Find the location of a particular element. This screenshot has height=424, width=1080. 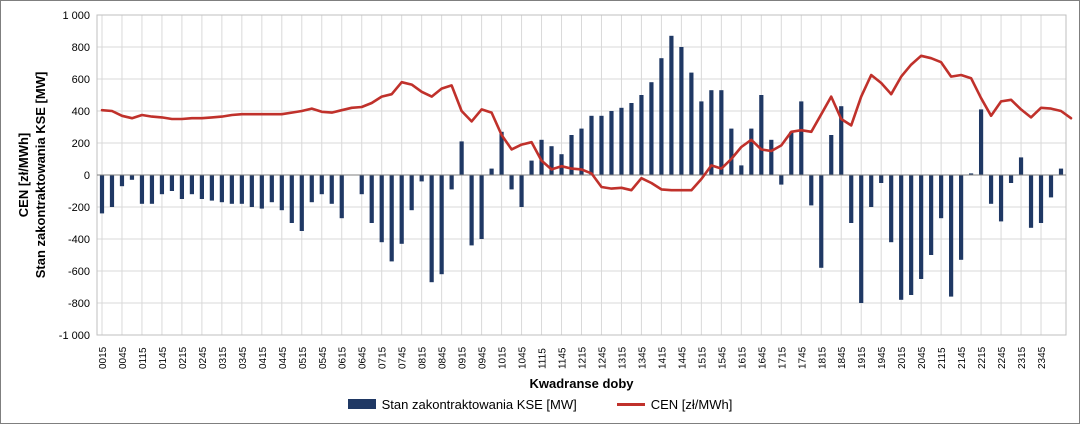

x-tick-label: 2015 is located at coordinates (902, 357).